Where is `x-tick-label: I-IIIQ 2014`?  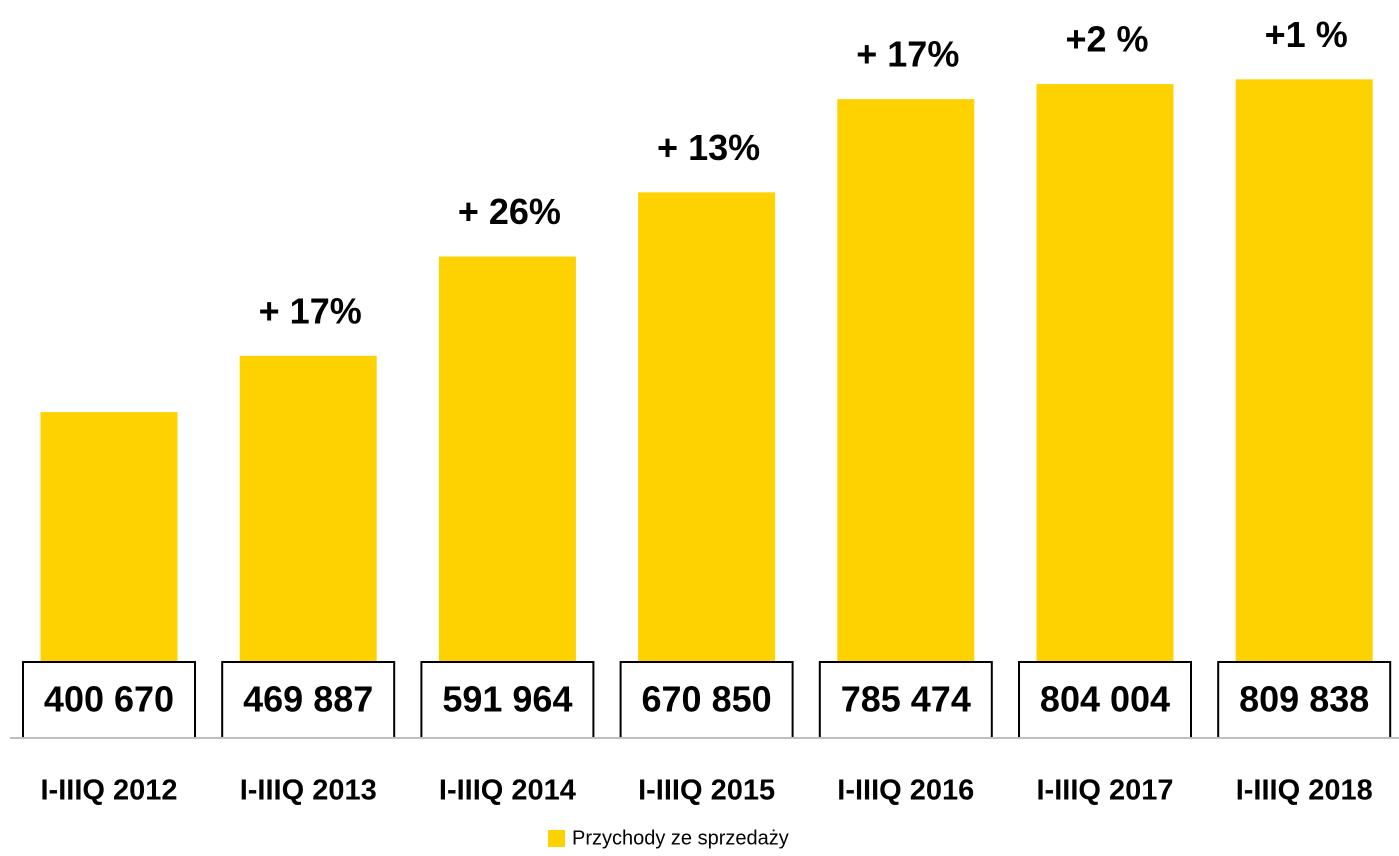 x-tick-label: I-IIIQ 2014 is located at coordinates (507, 791).